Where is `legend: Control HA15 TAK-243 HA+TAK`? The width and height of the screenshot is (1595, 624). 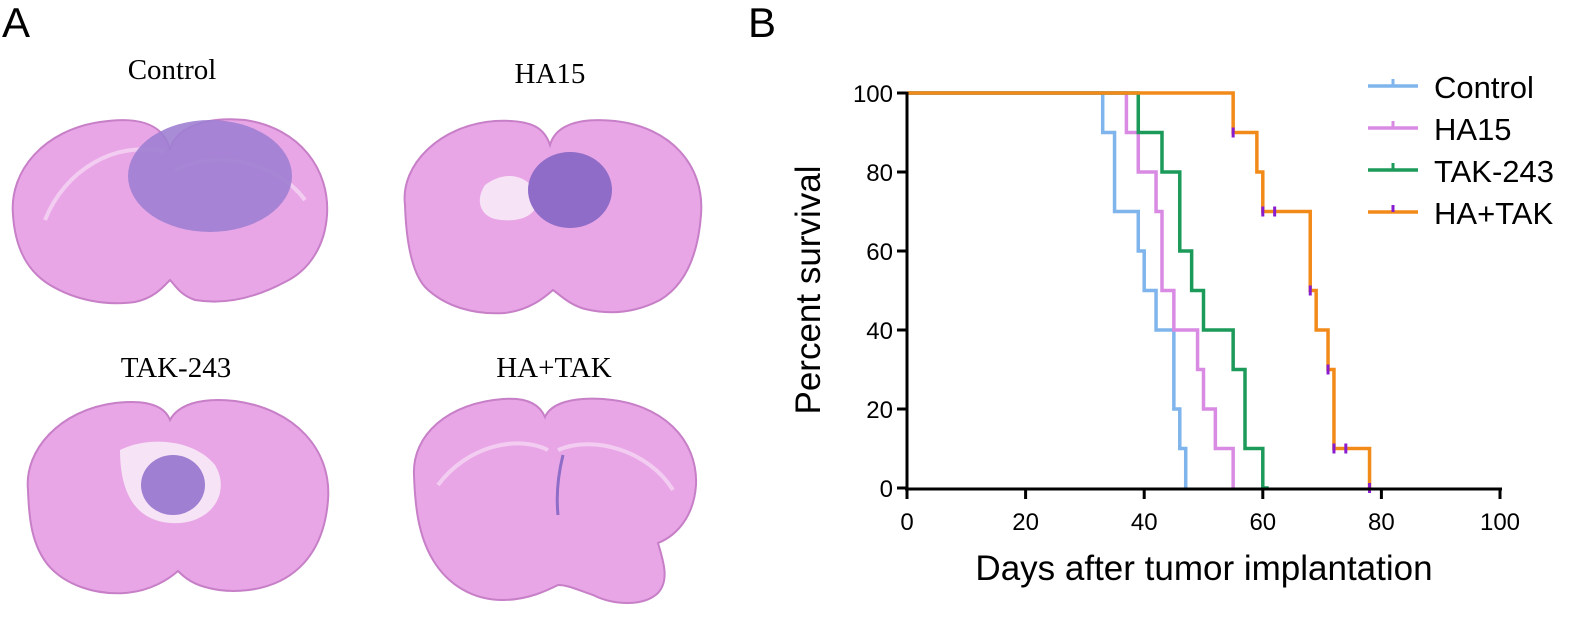 legend: Control HA15 TAK-243 HA+TAK is located at coordinates (1461, 150).